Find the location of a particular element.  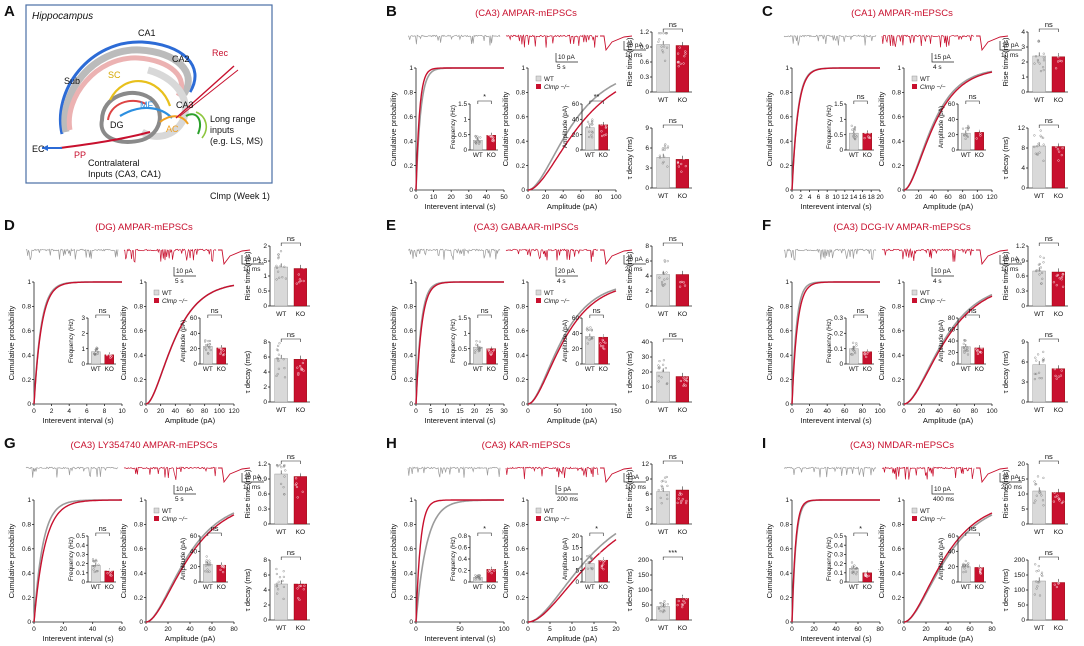

group-label: KO is located at coordinates (683, 410).